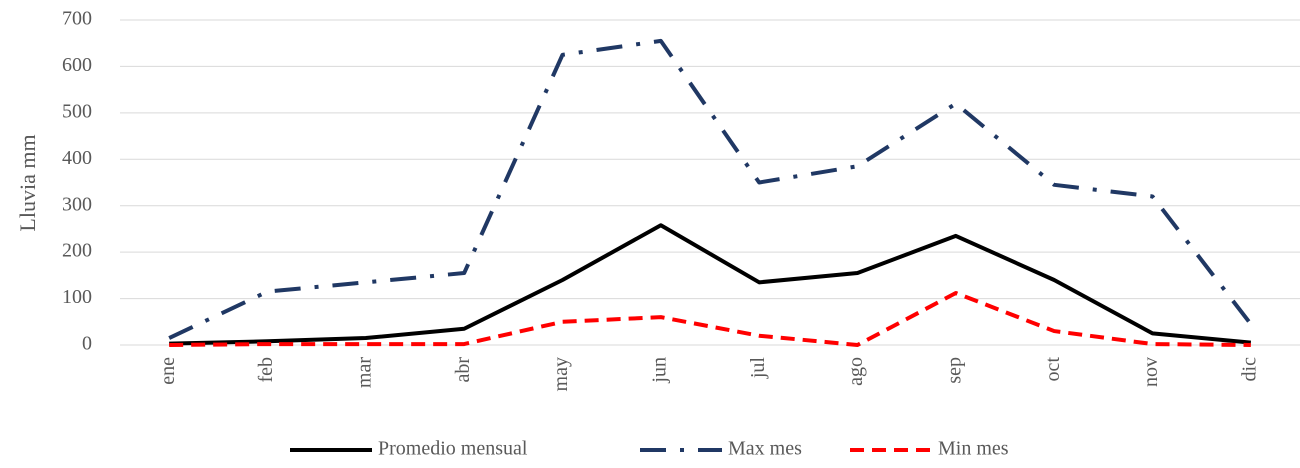  Describe the element at coordinates (77, 297) in the screenshot. I see `y-tick-label: 100` at that location.